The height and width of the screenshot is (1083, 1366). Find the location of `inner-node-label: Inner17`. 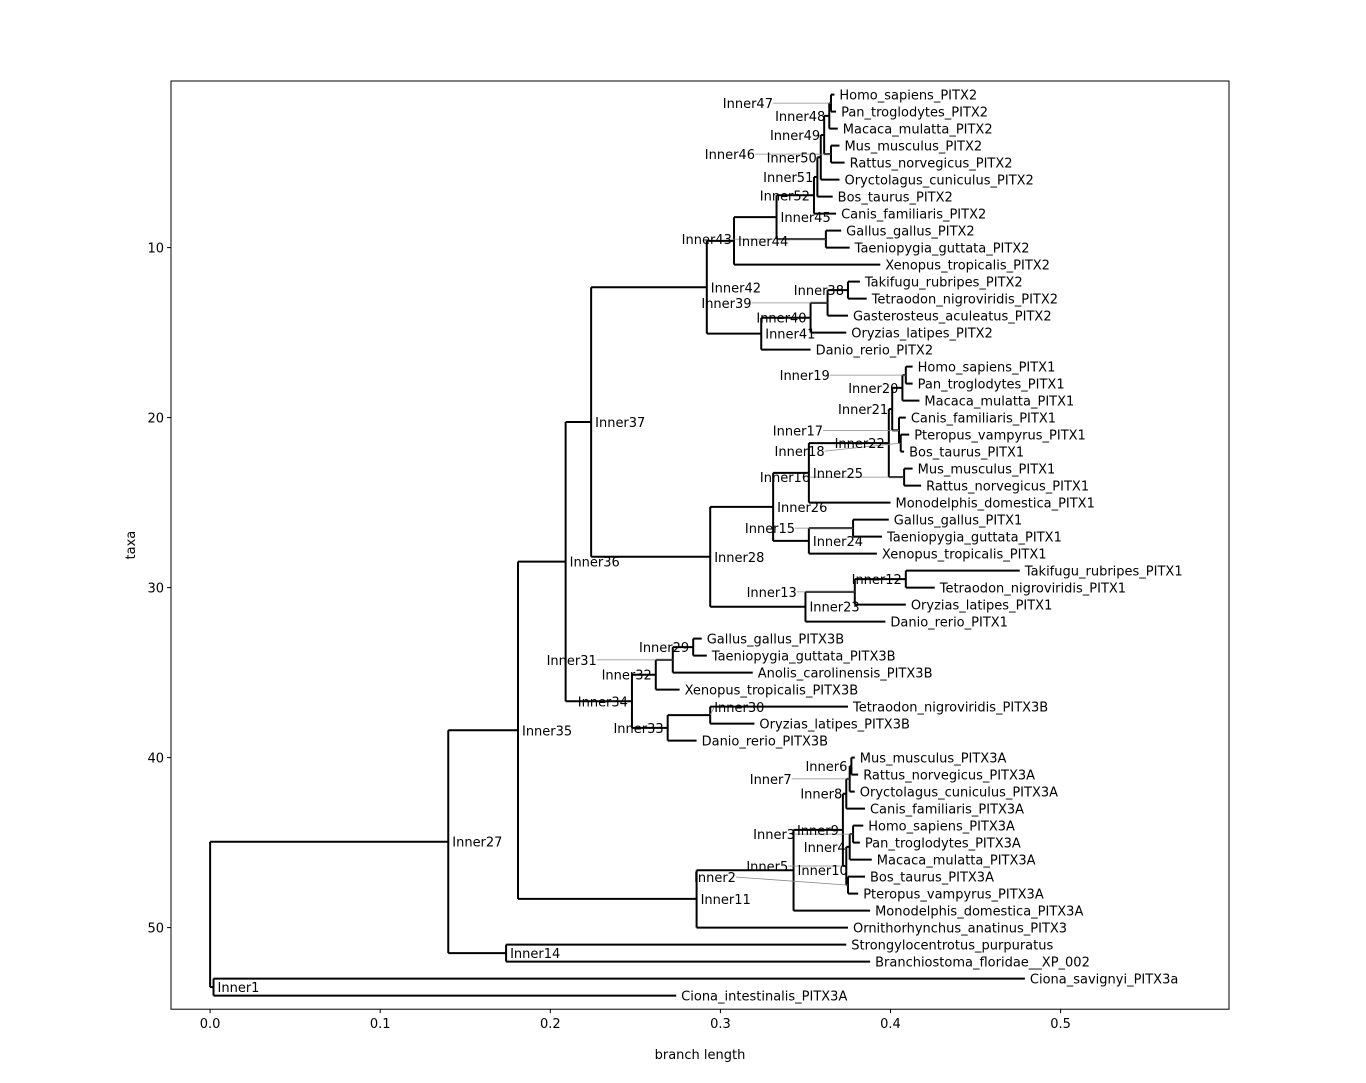

inner-node-label: Inner17 is located at coordinates (798, 431).